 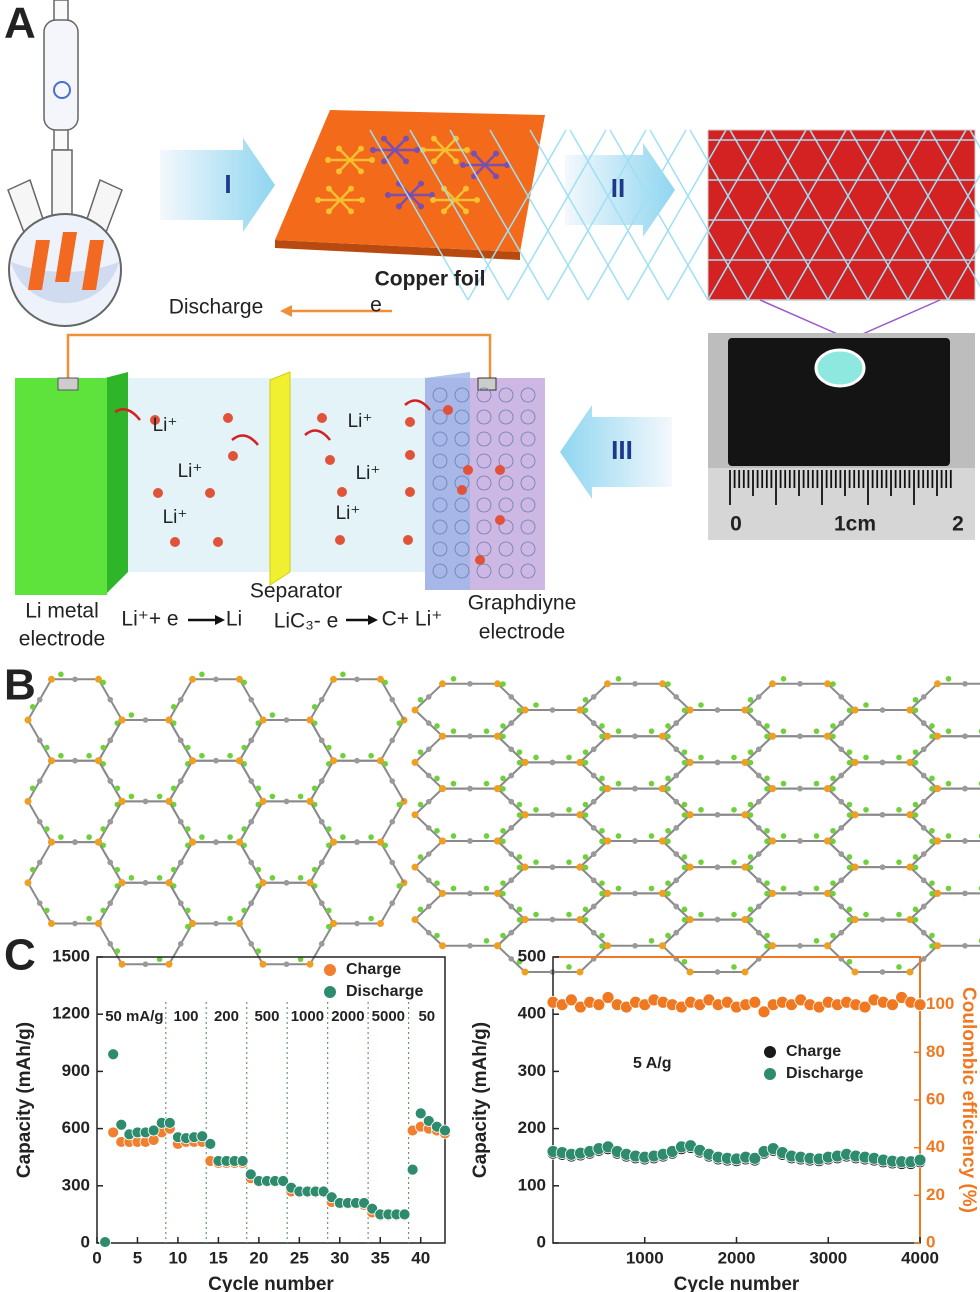 What do you see at coordinates (127, 414) in the screenshot?
I see `ion-path` at bounding box center [127, 414].